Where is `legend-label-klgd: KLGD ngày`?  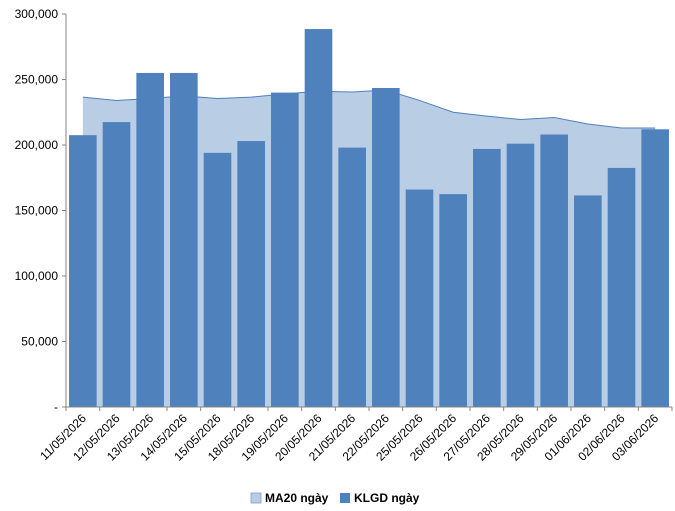
legend-label-klgd: KLGD ngày is located at coordinates (387, 498).